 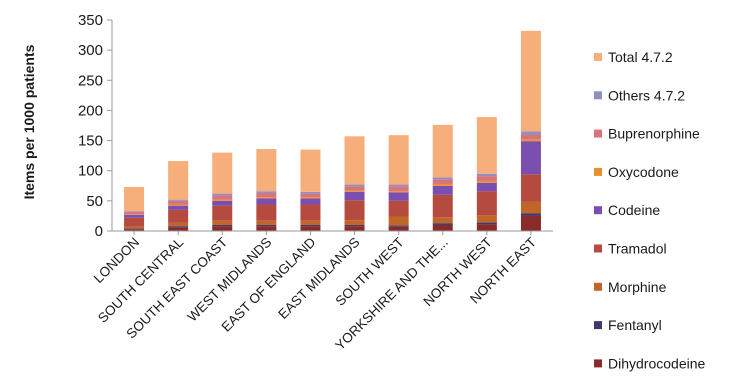 What do you see at coordinates (95, 126) in the screenshot?
I see `y-axis-ticks: 0 50 100 150 200 250 300 350` at bounding box center [95, 126].